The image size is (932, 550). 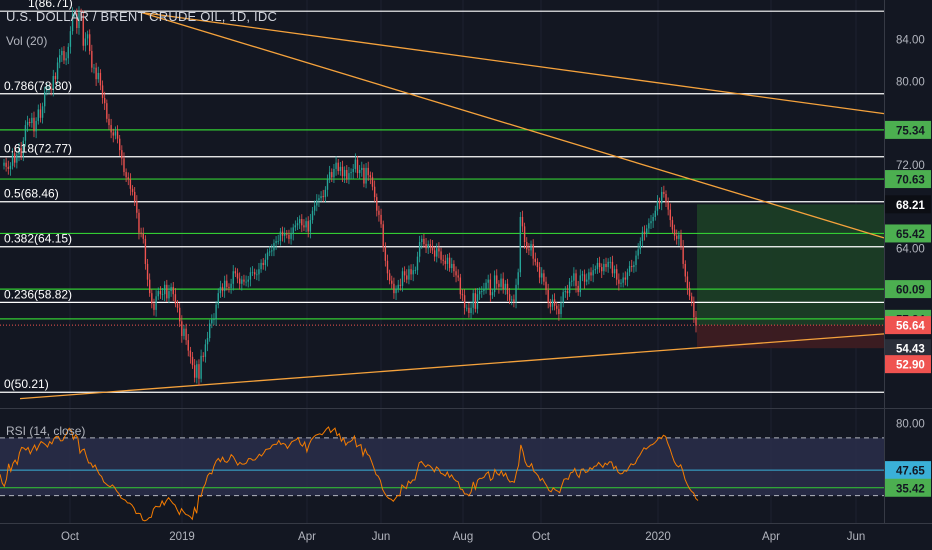 I want to click on volume-indicator-label: Vol (20), so click(x=27, y=41).